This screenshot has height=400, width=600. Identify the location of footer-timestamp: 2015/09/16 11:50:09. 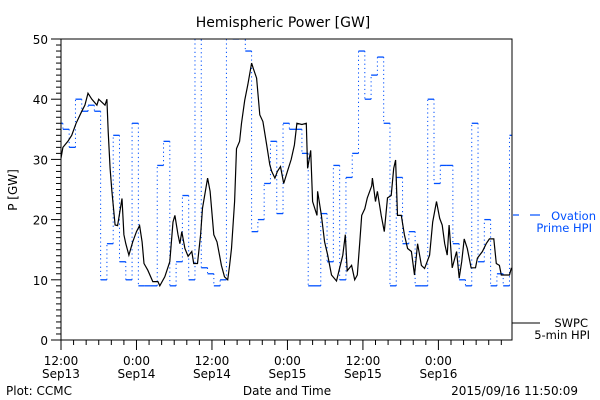
(514, 391).